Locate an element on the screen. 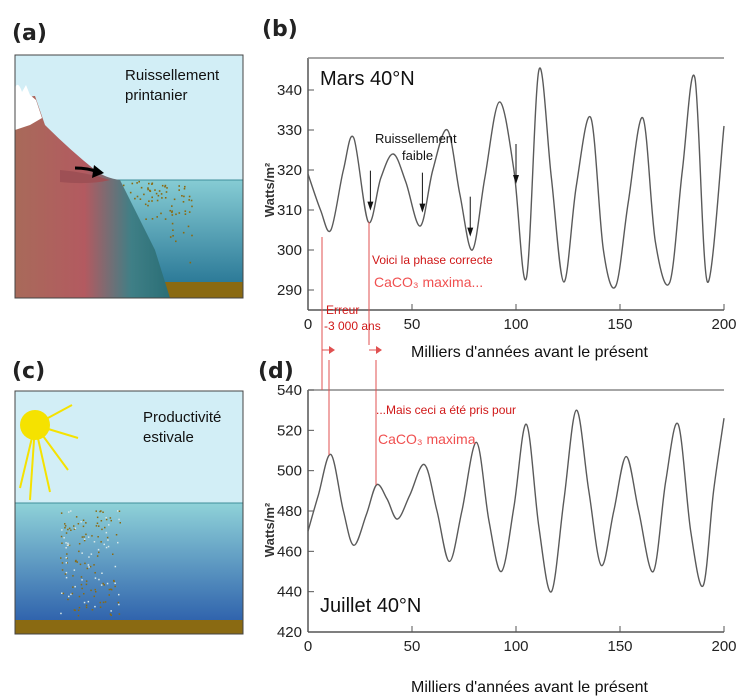 This screenshot has width=747, height=700. chart-b-title: Mars 40°N is located at coordinates (367, 79).